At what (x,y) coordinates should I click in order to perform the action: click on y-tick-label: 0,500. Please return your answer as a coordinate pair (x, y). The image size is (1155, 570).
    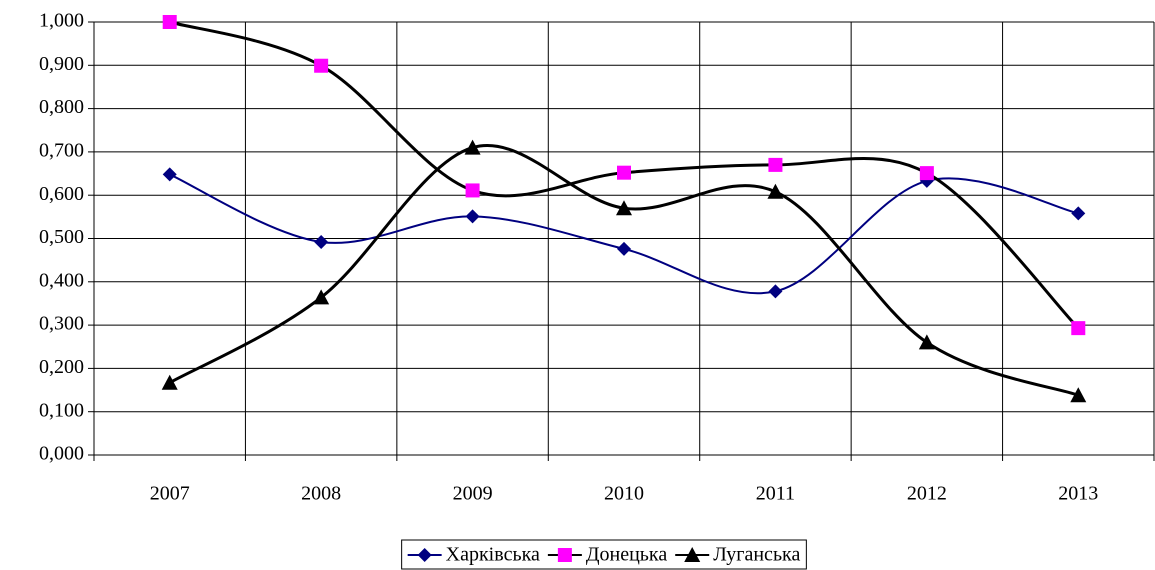
    Looking at the image, I should click on (61, 237).